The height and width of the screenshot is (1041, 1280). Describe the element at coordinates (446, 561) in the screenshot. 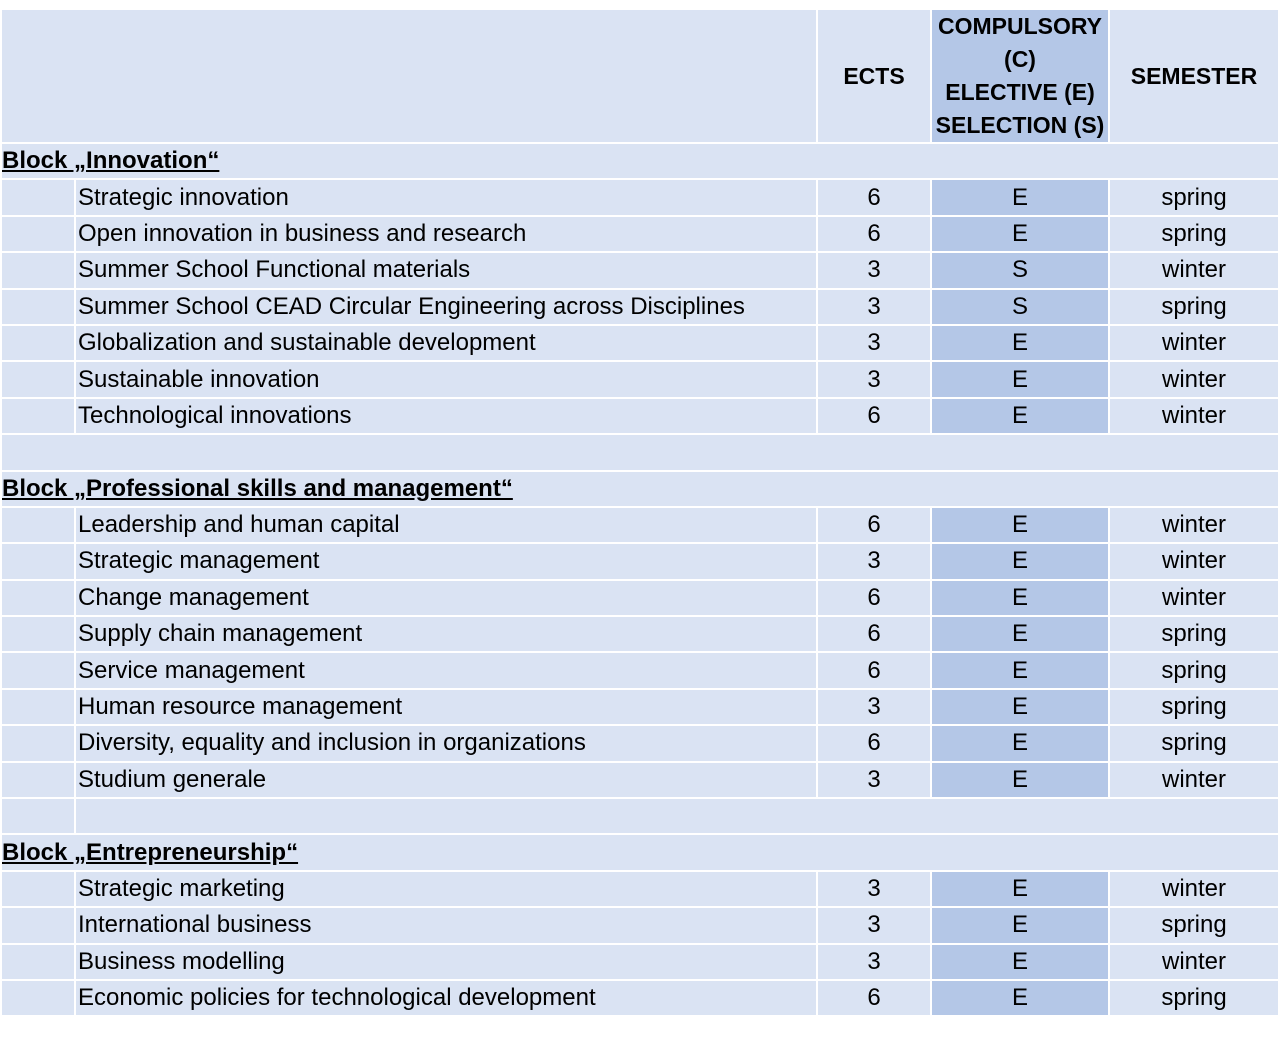

I see `course-name: Strategic management` at that location.